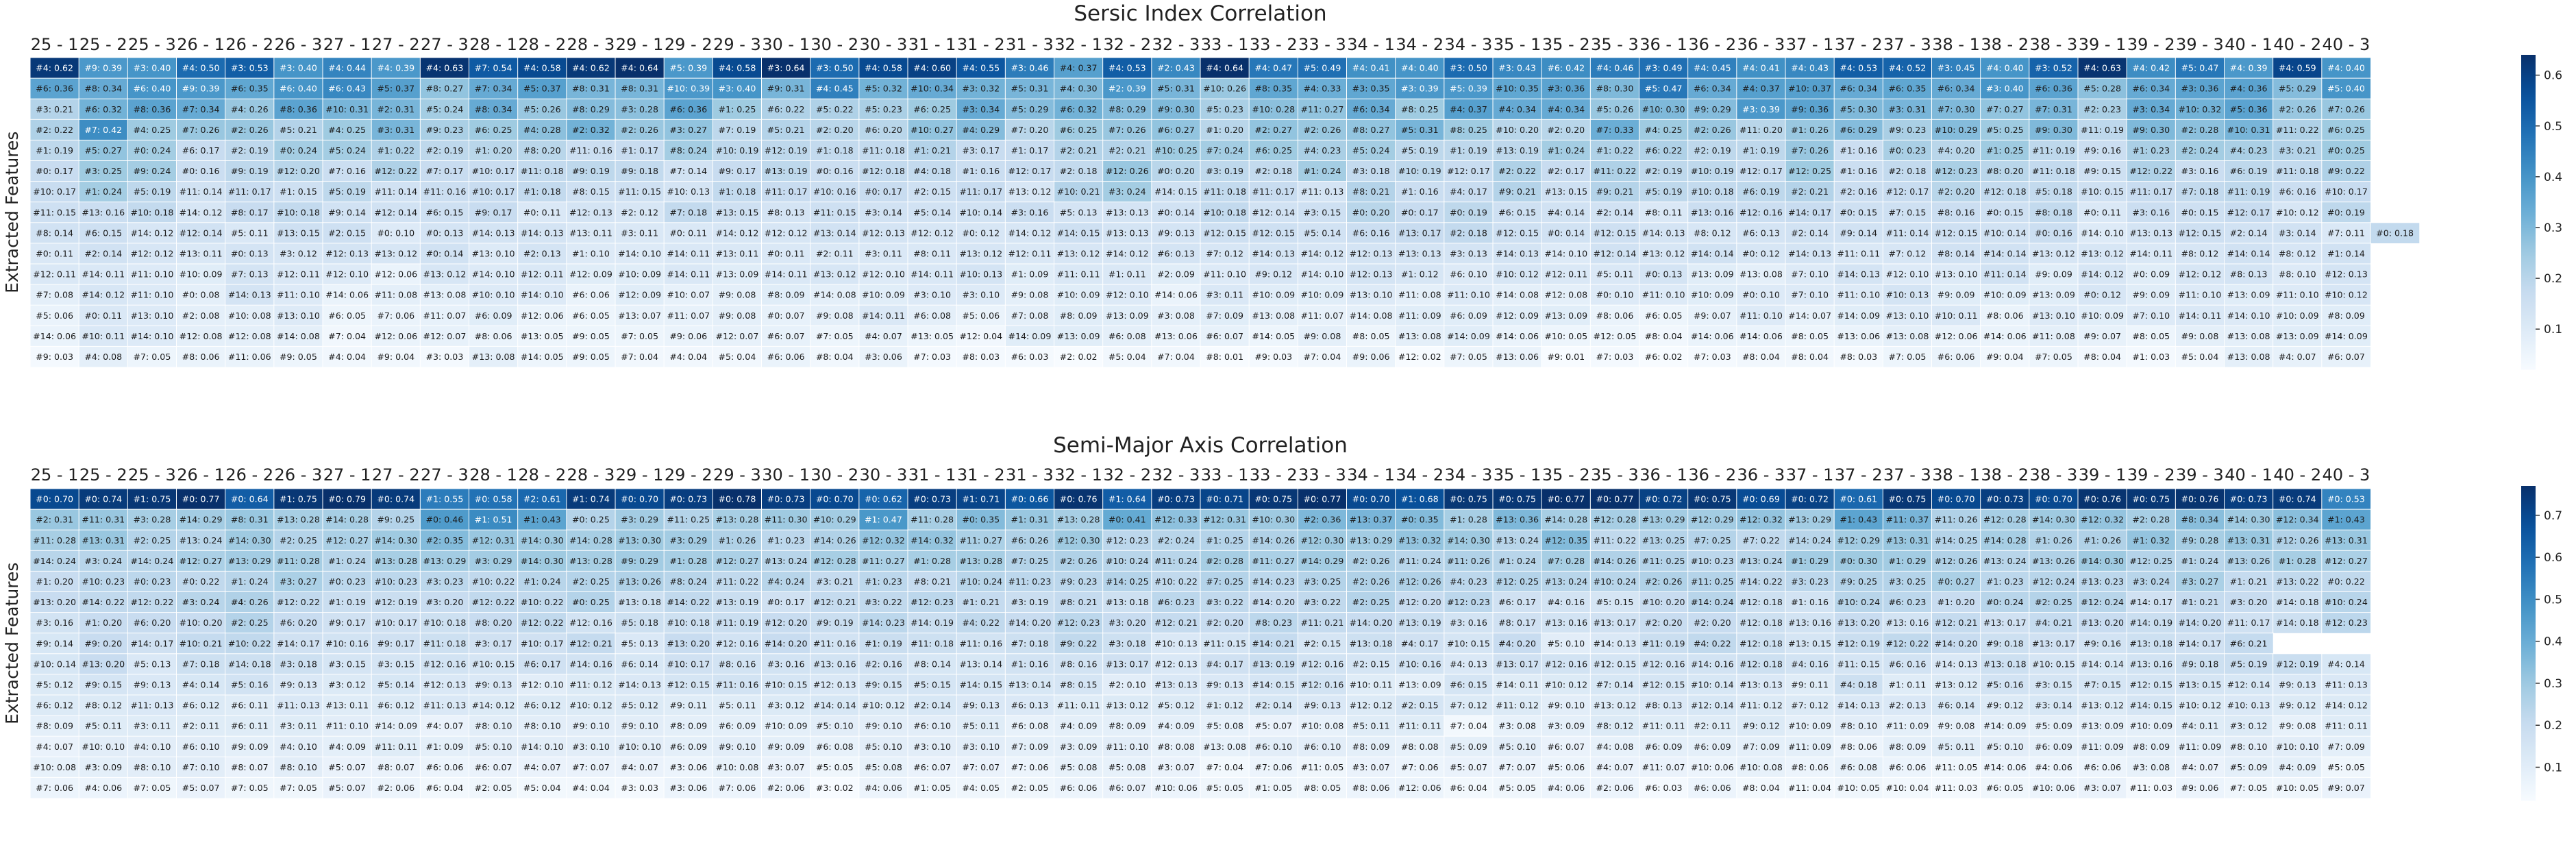  Describe the element at coordinates (1419, 561) in the screenshot. I see `cell-label: #11: 0.24` at that location.